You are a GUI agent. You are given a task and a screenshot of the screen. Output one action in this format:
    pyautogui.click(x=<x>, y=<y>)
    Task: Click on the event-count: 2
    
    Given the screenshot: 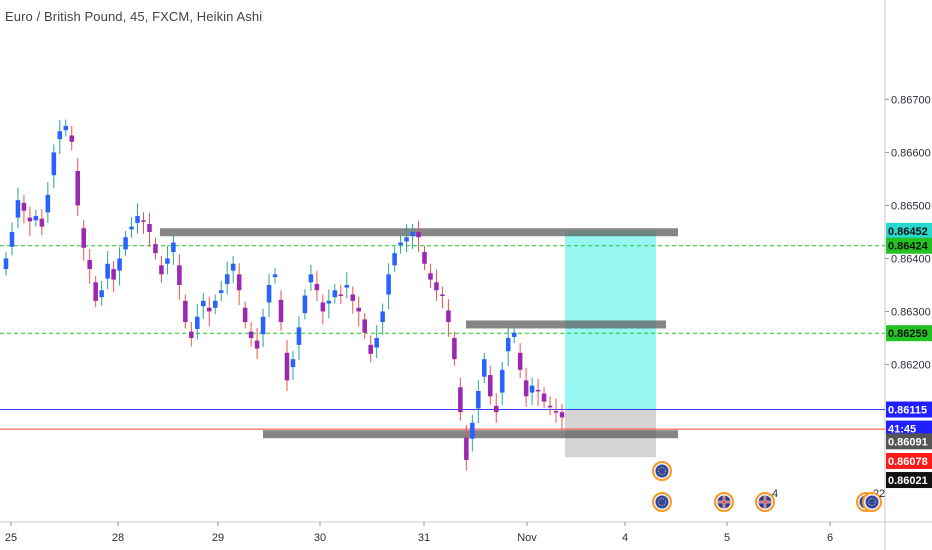 What is the action you would take?
    pyautogui.click(x=882, y=494)
    